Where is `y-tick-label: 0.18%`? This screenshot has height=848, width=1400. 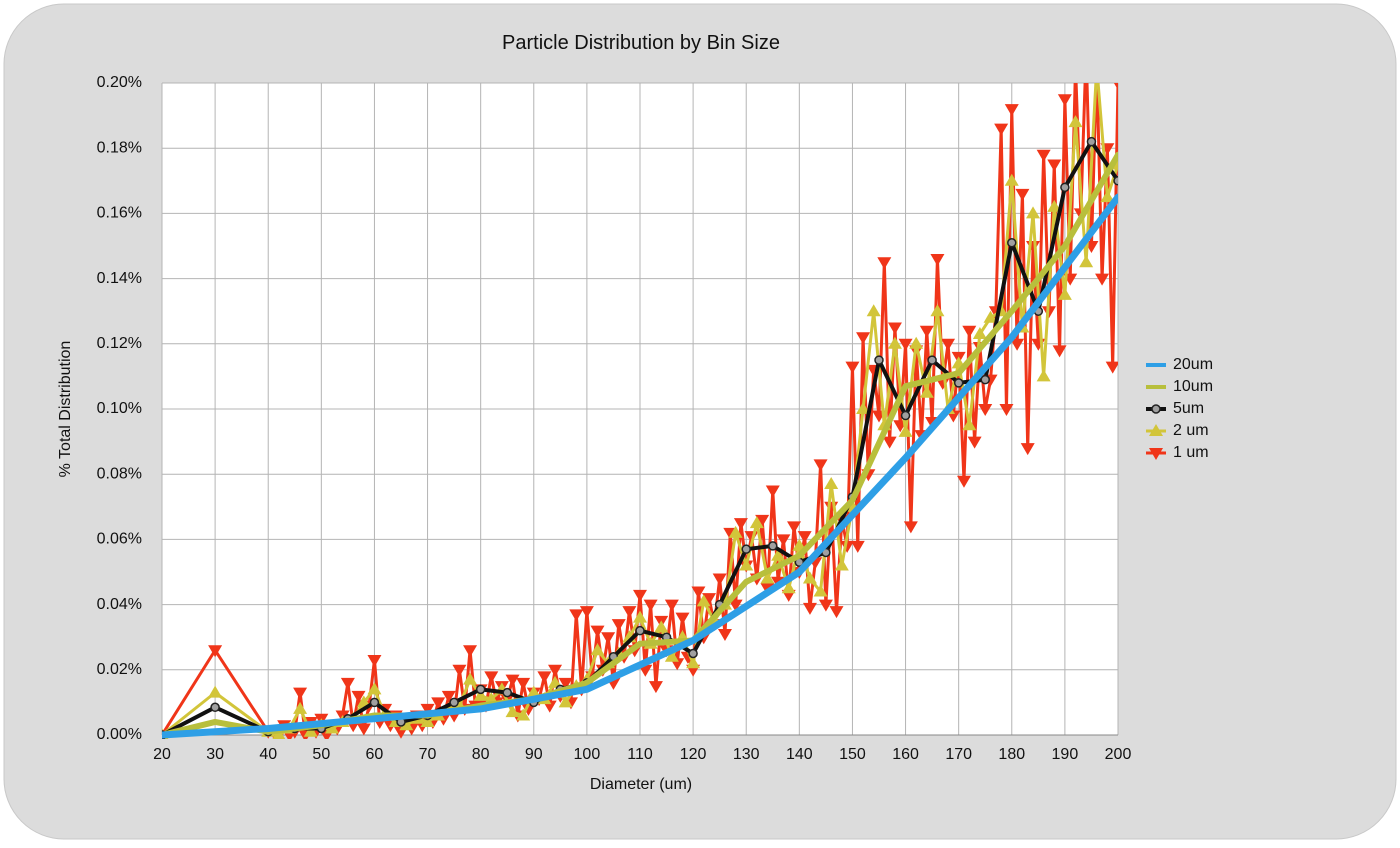 y-tick-label: 0.18% is located at coordinates (119, 147).